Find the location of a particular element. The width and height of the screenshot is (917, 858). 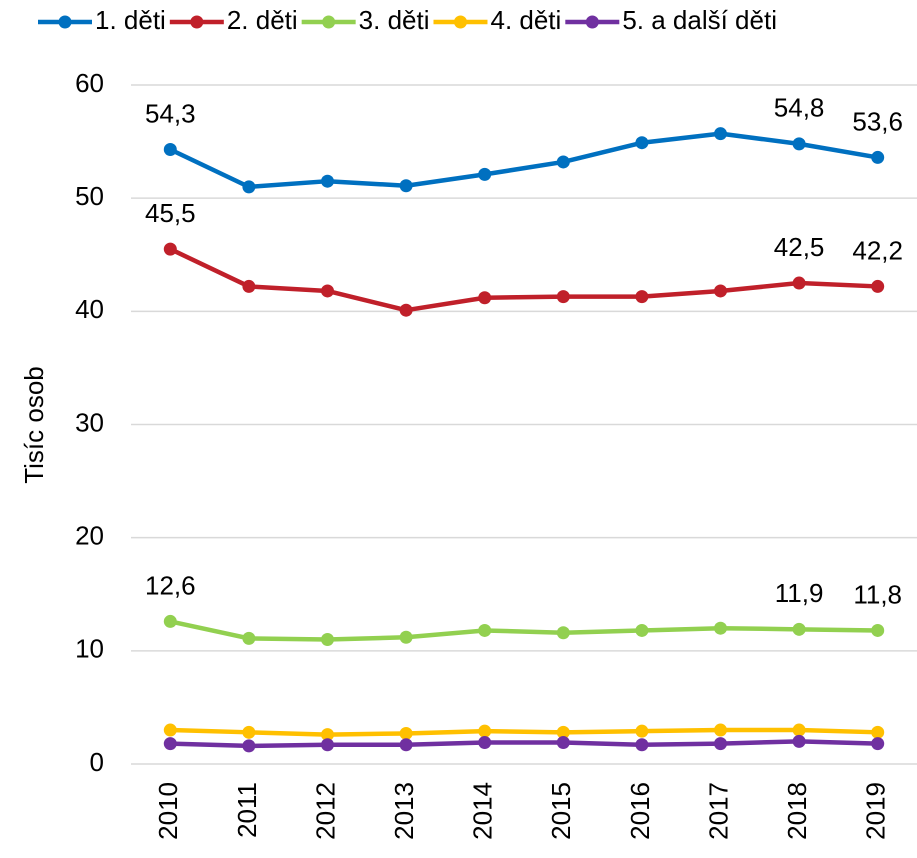

x-tick-label: 2018 is located at coordinates (797, 811).